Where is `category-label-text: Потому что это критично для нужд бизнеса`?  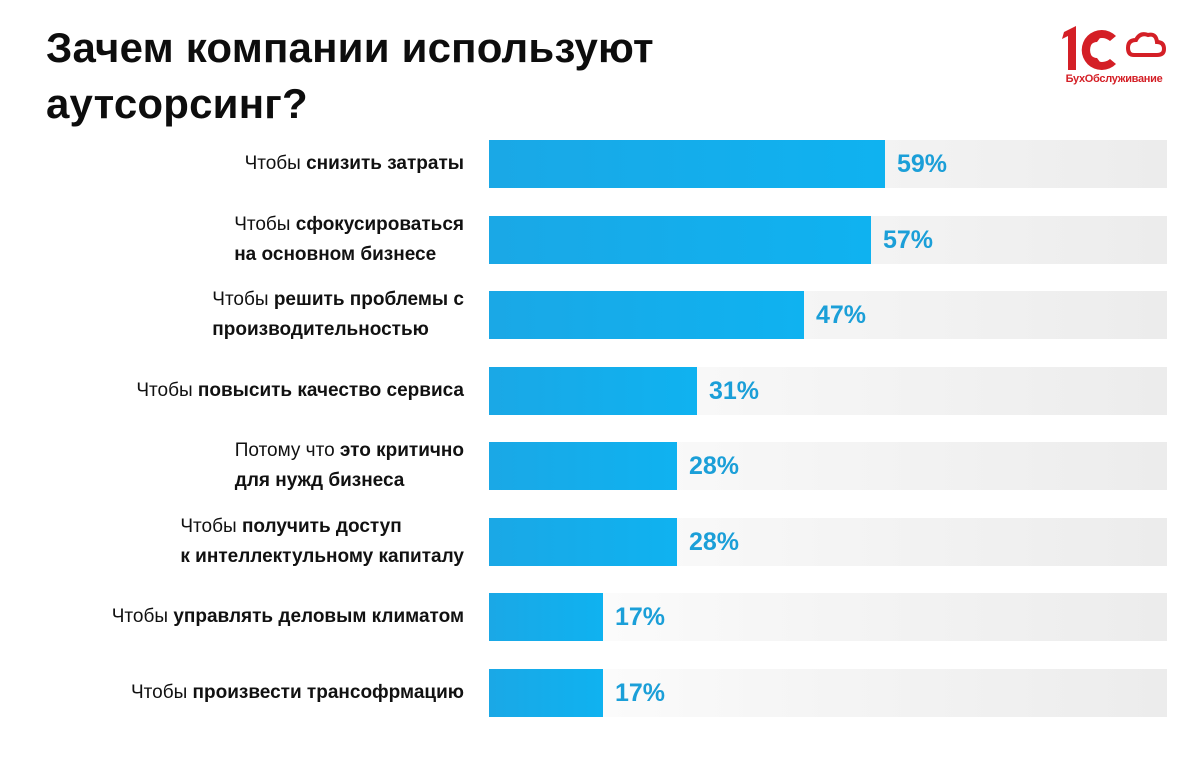 category-label-text: Потому что это критично для нужд бизнеса is located at coordinates (349, 466).